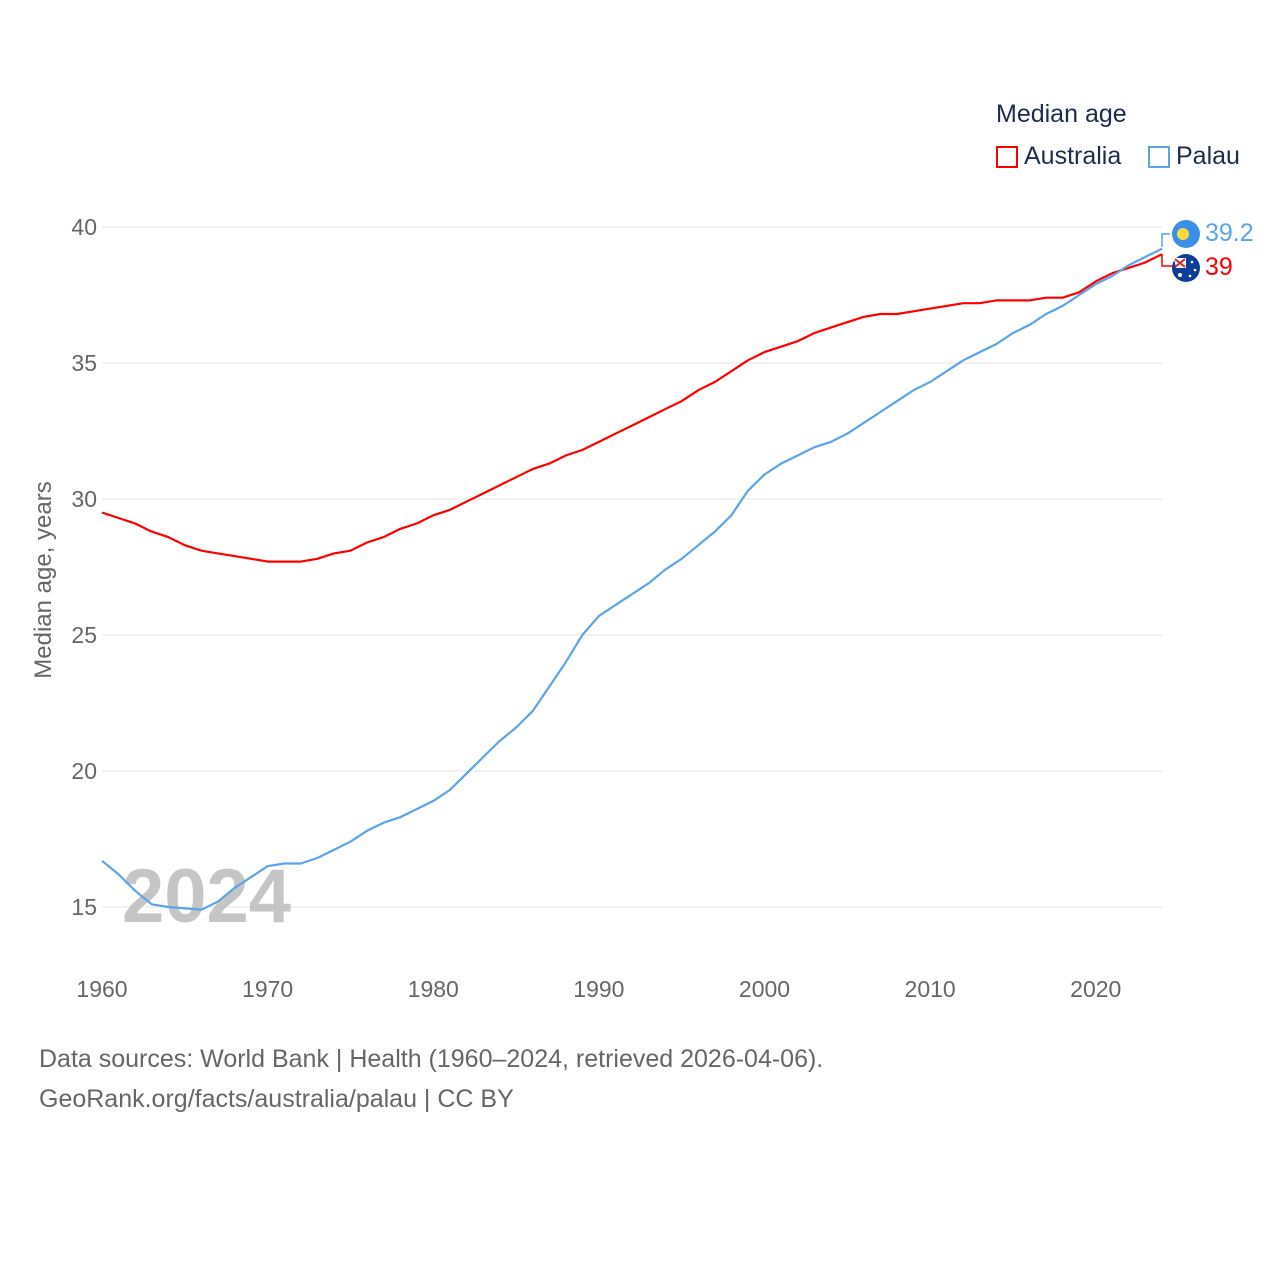 The height and width of the screenshot is (1280, 1280). Describe the element at coordinates (598, 989) in the screenshot. I see `x-tick-label: 1990` at that location.